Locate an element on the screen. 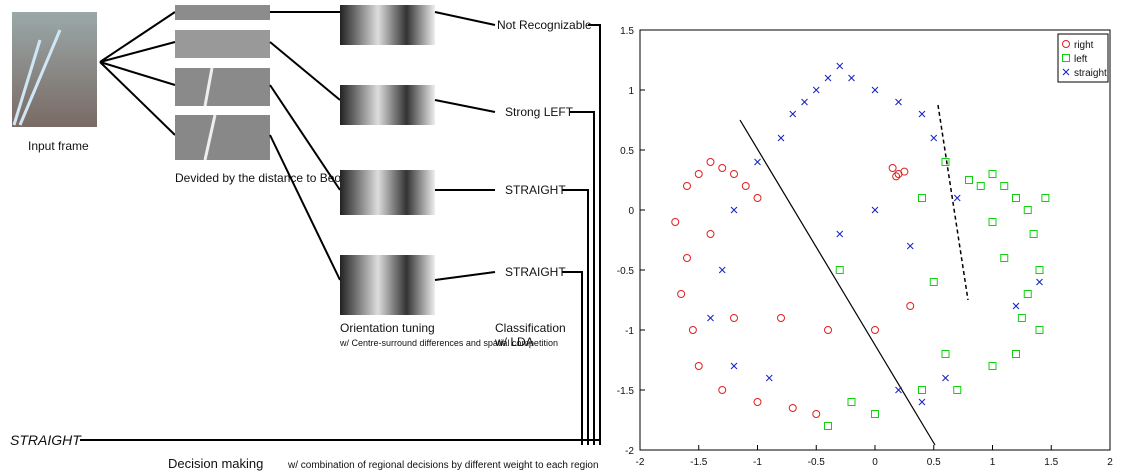 The width and height of the screenshot is (1128, 476). boundary-dashed is located at coordinates (953, 202).